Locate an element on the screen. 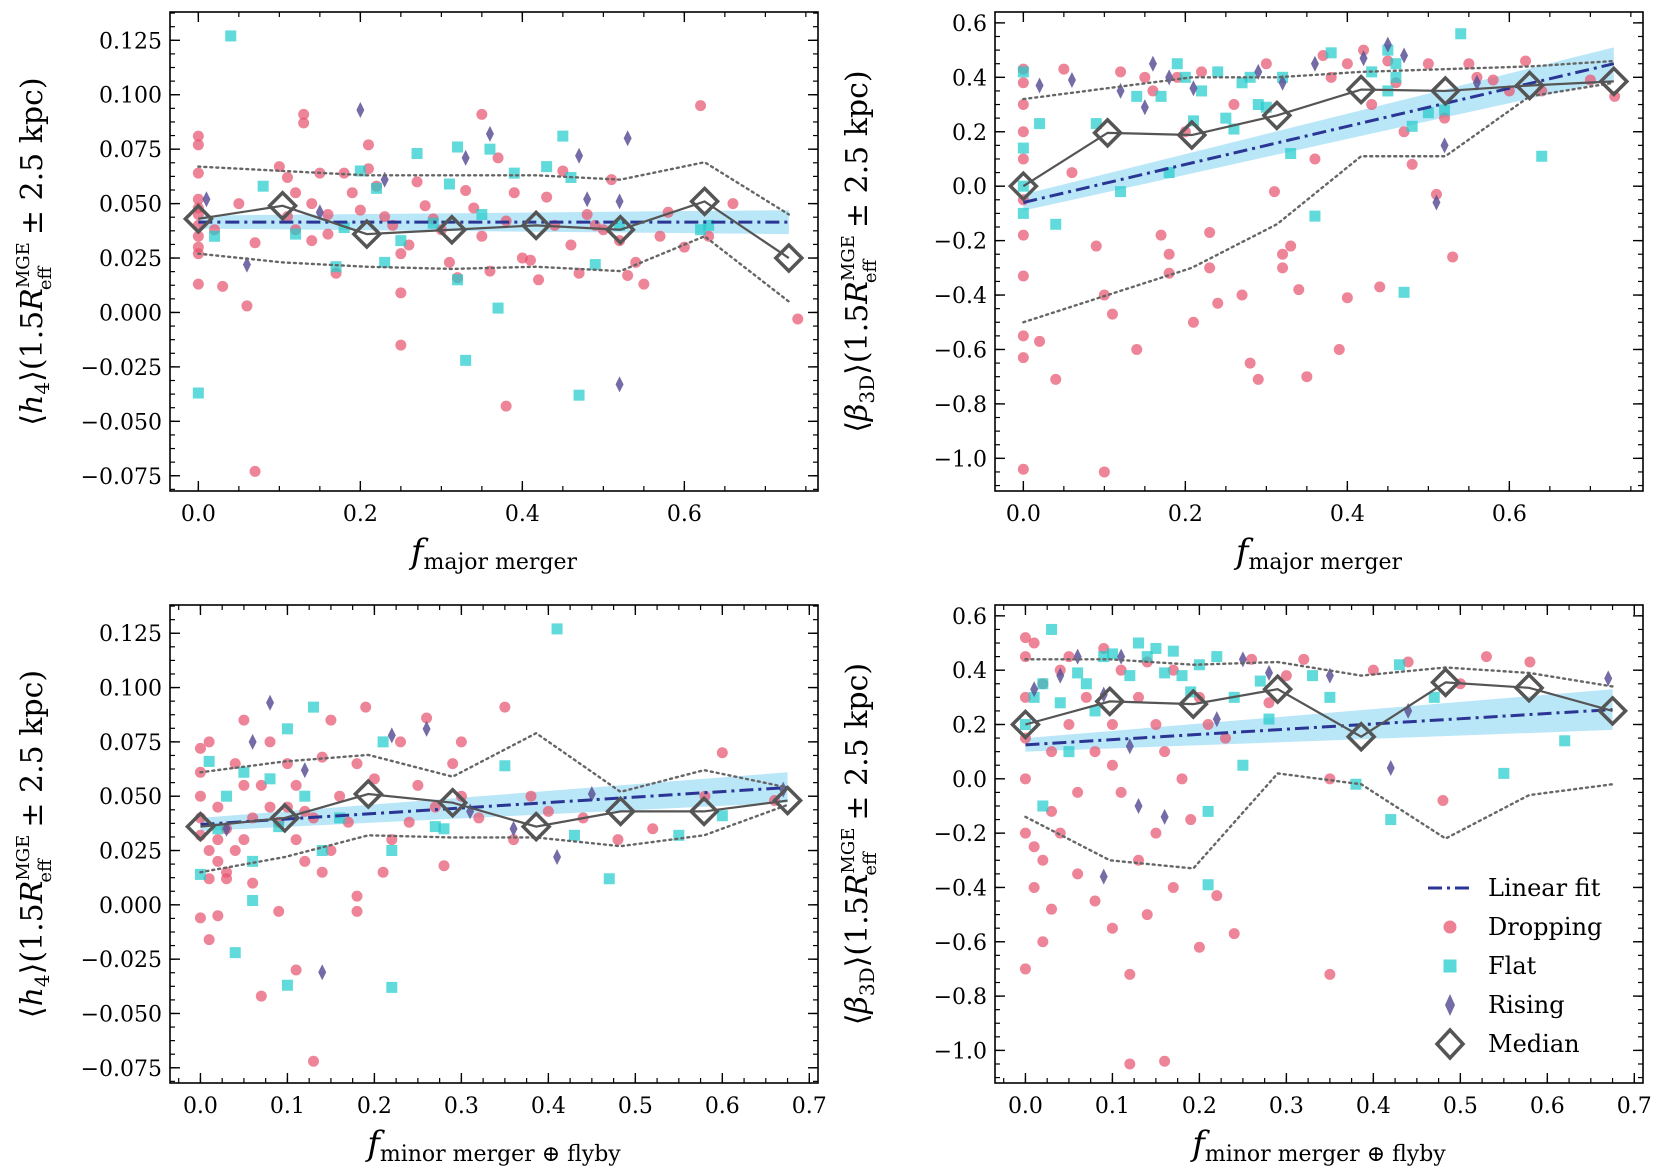  y-label-radius-subscript: eff is located at coordinates (870, 270).